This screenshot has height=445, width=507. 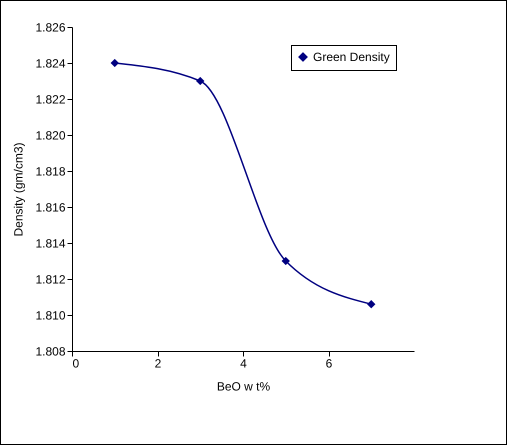 What do you see at coordinates (329, 363) in the screenshot?
I see `x-tick-label: 6` at bounding box center [329, 363].